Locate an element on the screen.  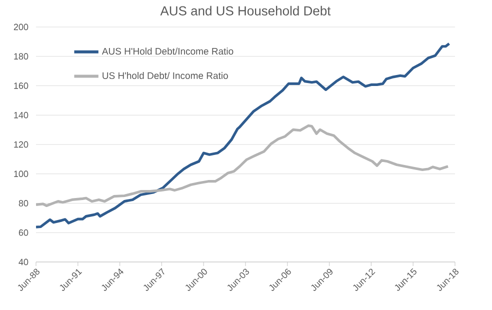
y-tick-label: 100 is located at coordinates (21, 174).